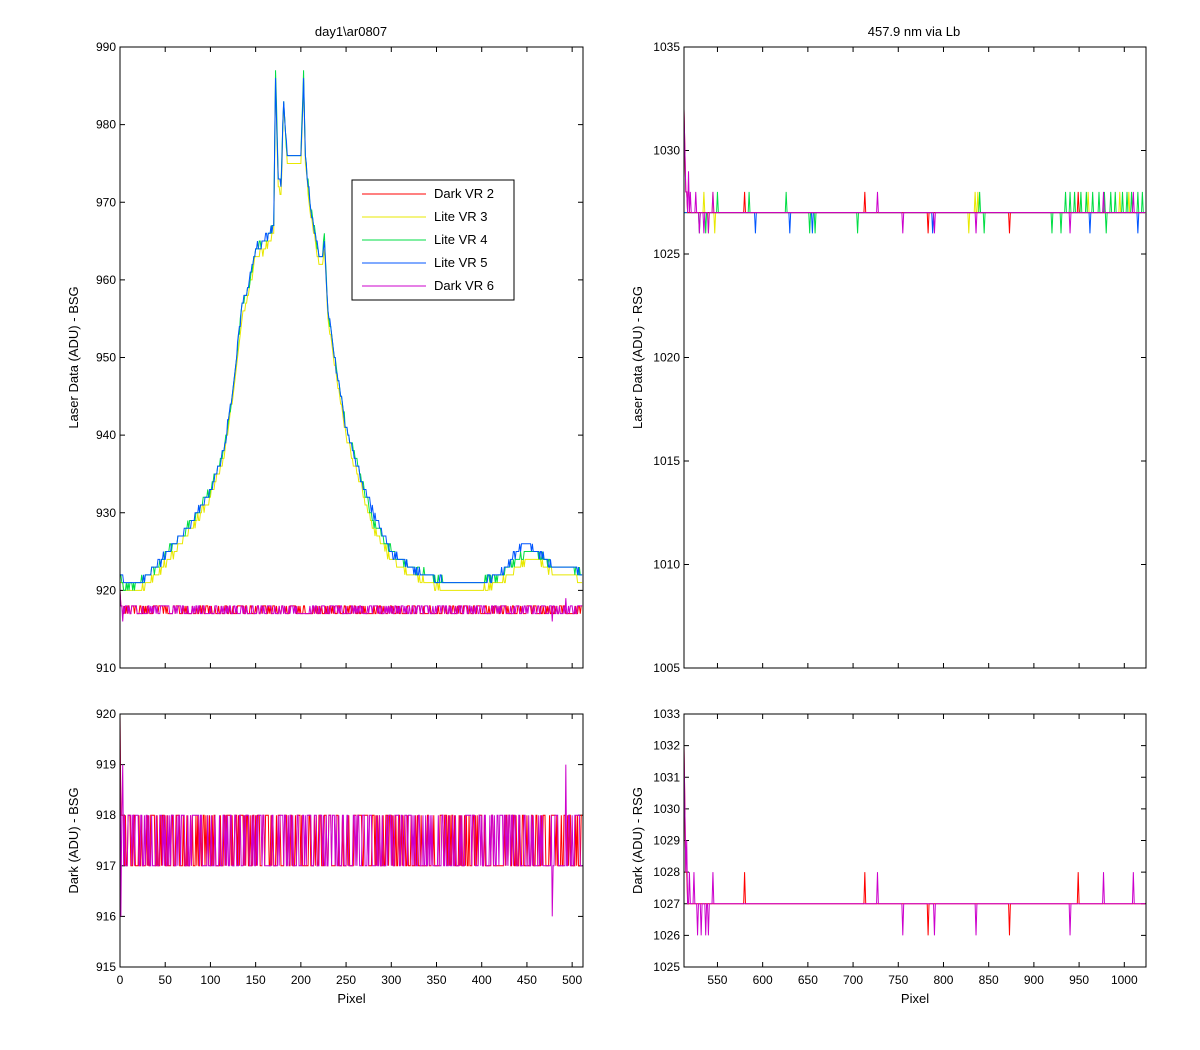 The height and width of the screenshot is (1050, 1200). What do you see at coordinates (666, 935) in the screenshot?
I see `y-tick-label: 1026` at bounding box center [666, 935].